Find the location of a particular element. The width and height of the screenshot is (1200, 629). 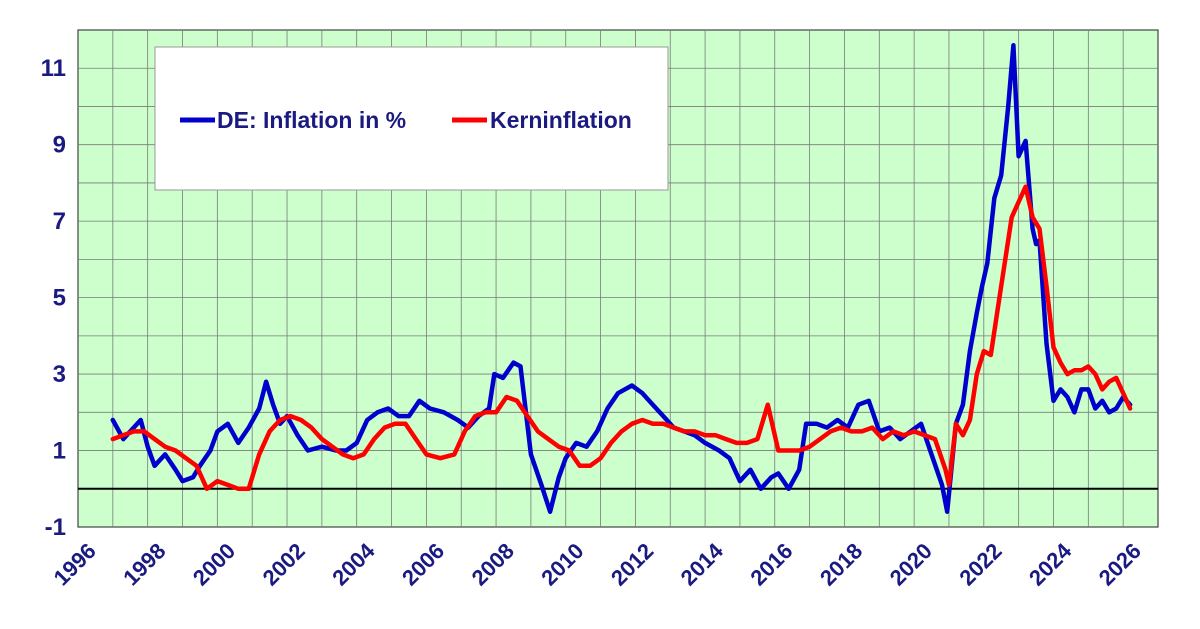

x-tick-label: 2012 is located at coordinates (632, 564).